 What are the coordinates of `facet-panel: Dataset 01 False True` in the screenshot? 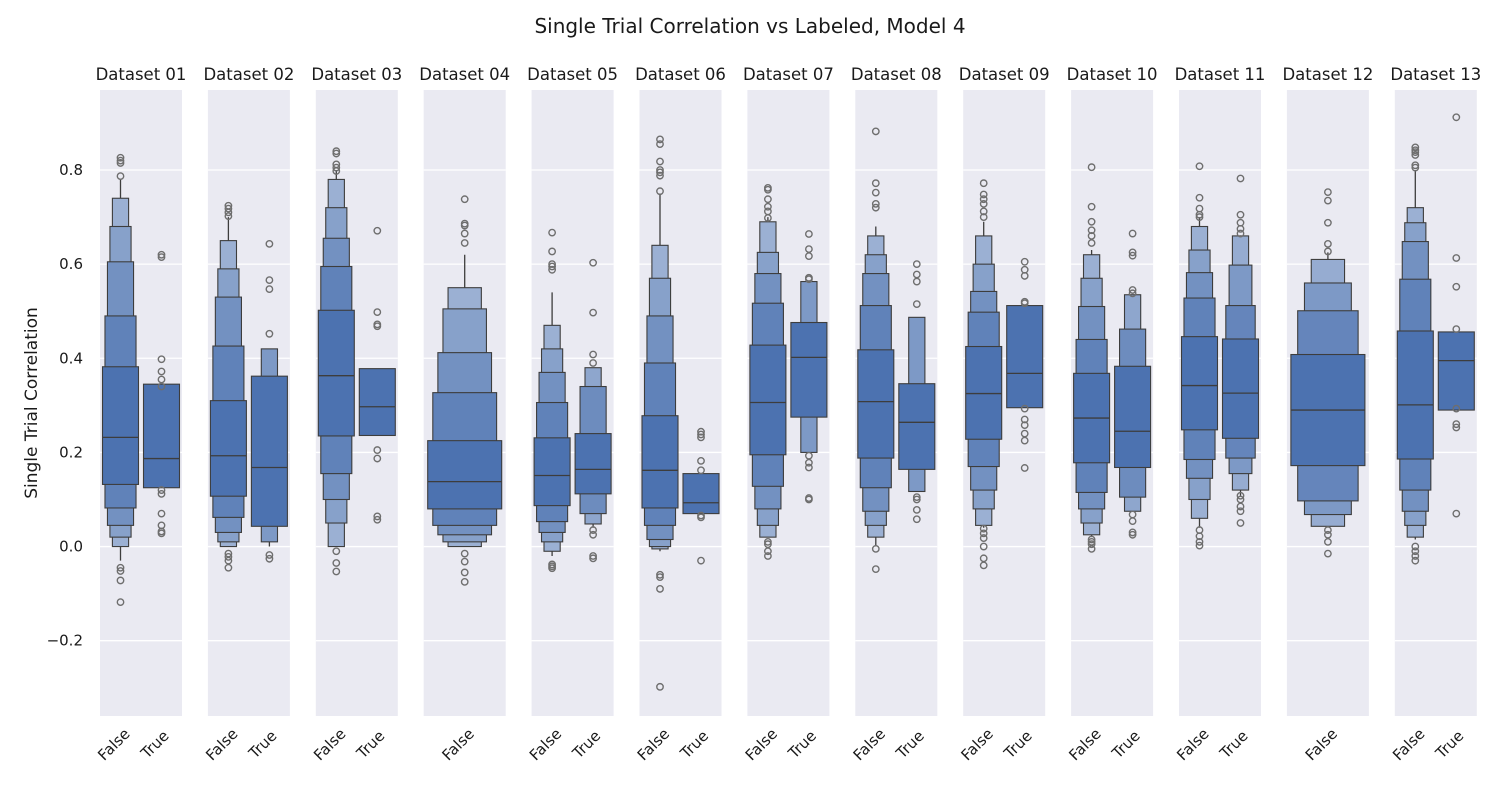 It's located at (140, 414).